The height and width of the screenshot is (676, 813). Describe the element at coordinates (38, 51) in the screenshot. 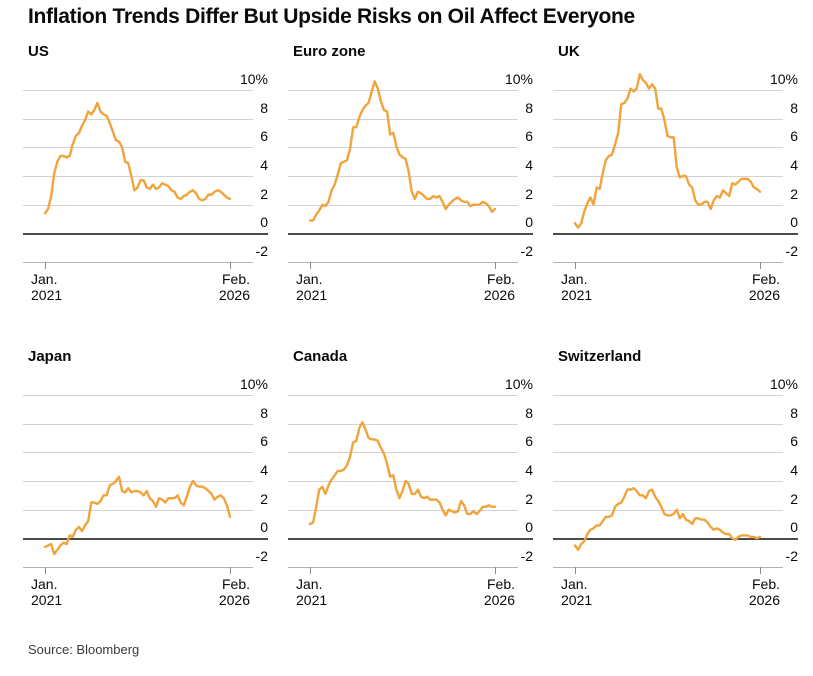

I see `panel-title-us: US` at that location.